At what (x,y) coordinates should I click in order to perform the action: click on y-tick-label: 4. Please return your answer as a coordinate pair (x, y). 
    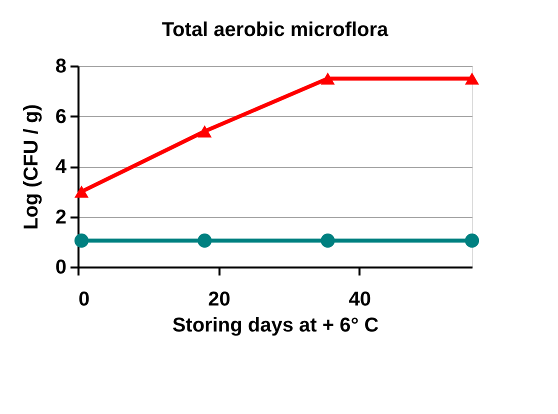
    Looking at the image, I should click on (61, 167).